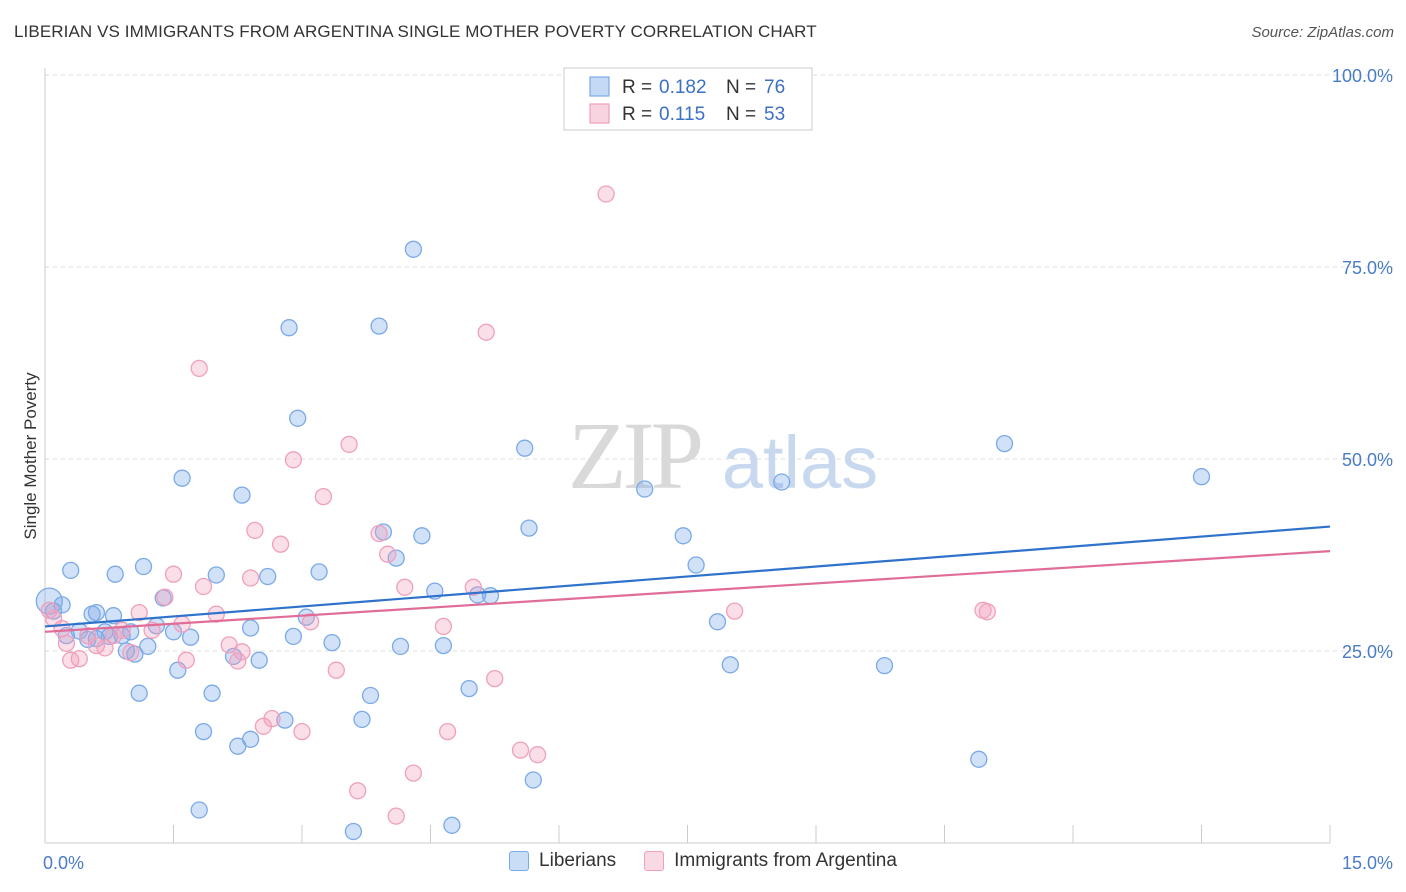 The image size is (1406, 892). I want to click on bottom-legend: Liberians Immigrants from Argentina, so click(703, 861).